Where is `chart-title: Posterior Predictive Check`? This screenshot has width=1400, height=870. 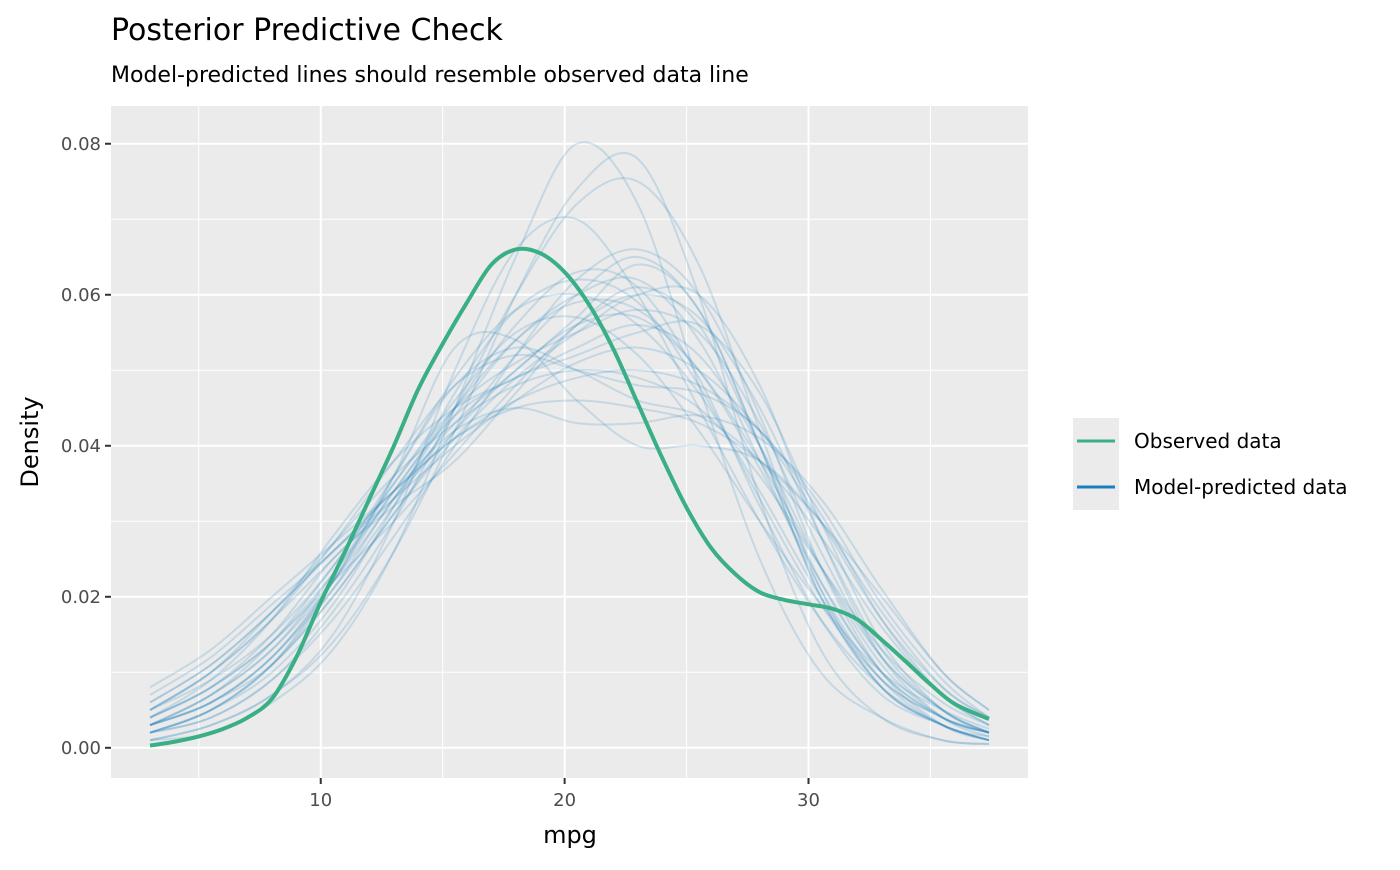 chart-title: Posterior Predictive Check is located at coordinates (307, 30).